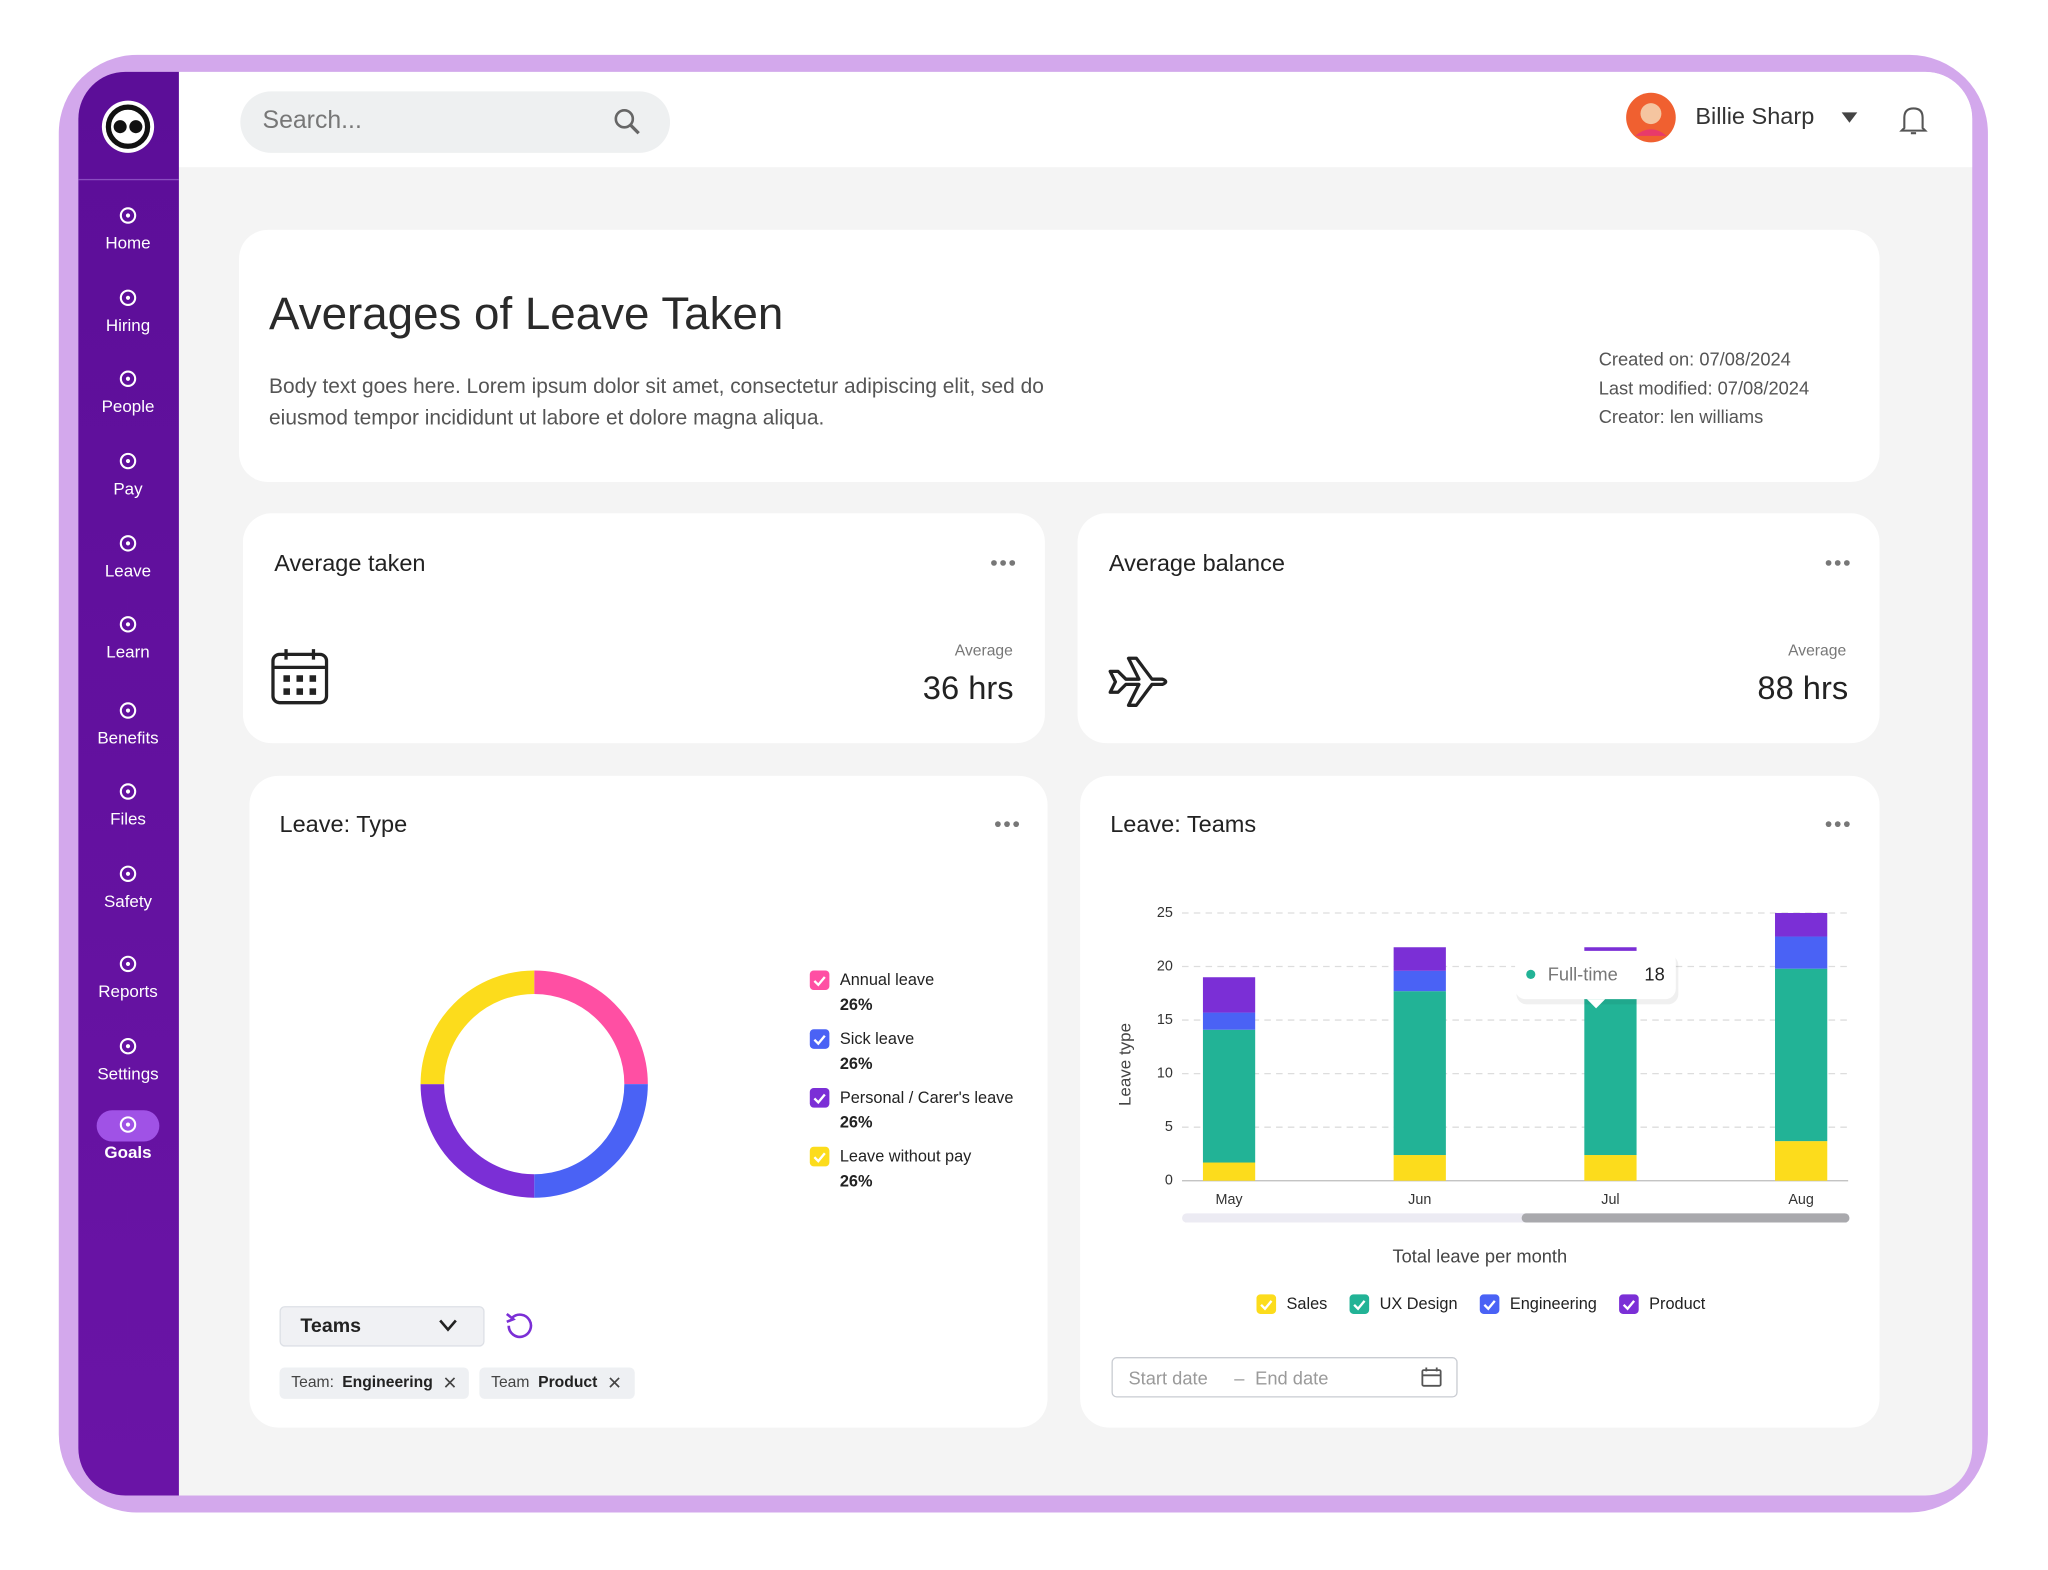  What do you see at coordinates (128, 406) in the screenshot?
I see `nav-label: People` at bounding box center [128, 406].